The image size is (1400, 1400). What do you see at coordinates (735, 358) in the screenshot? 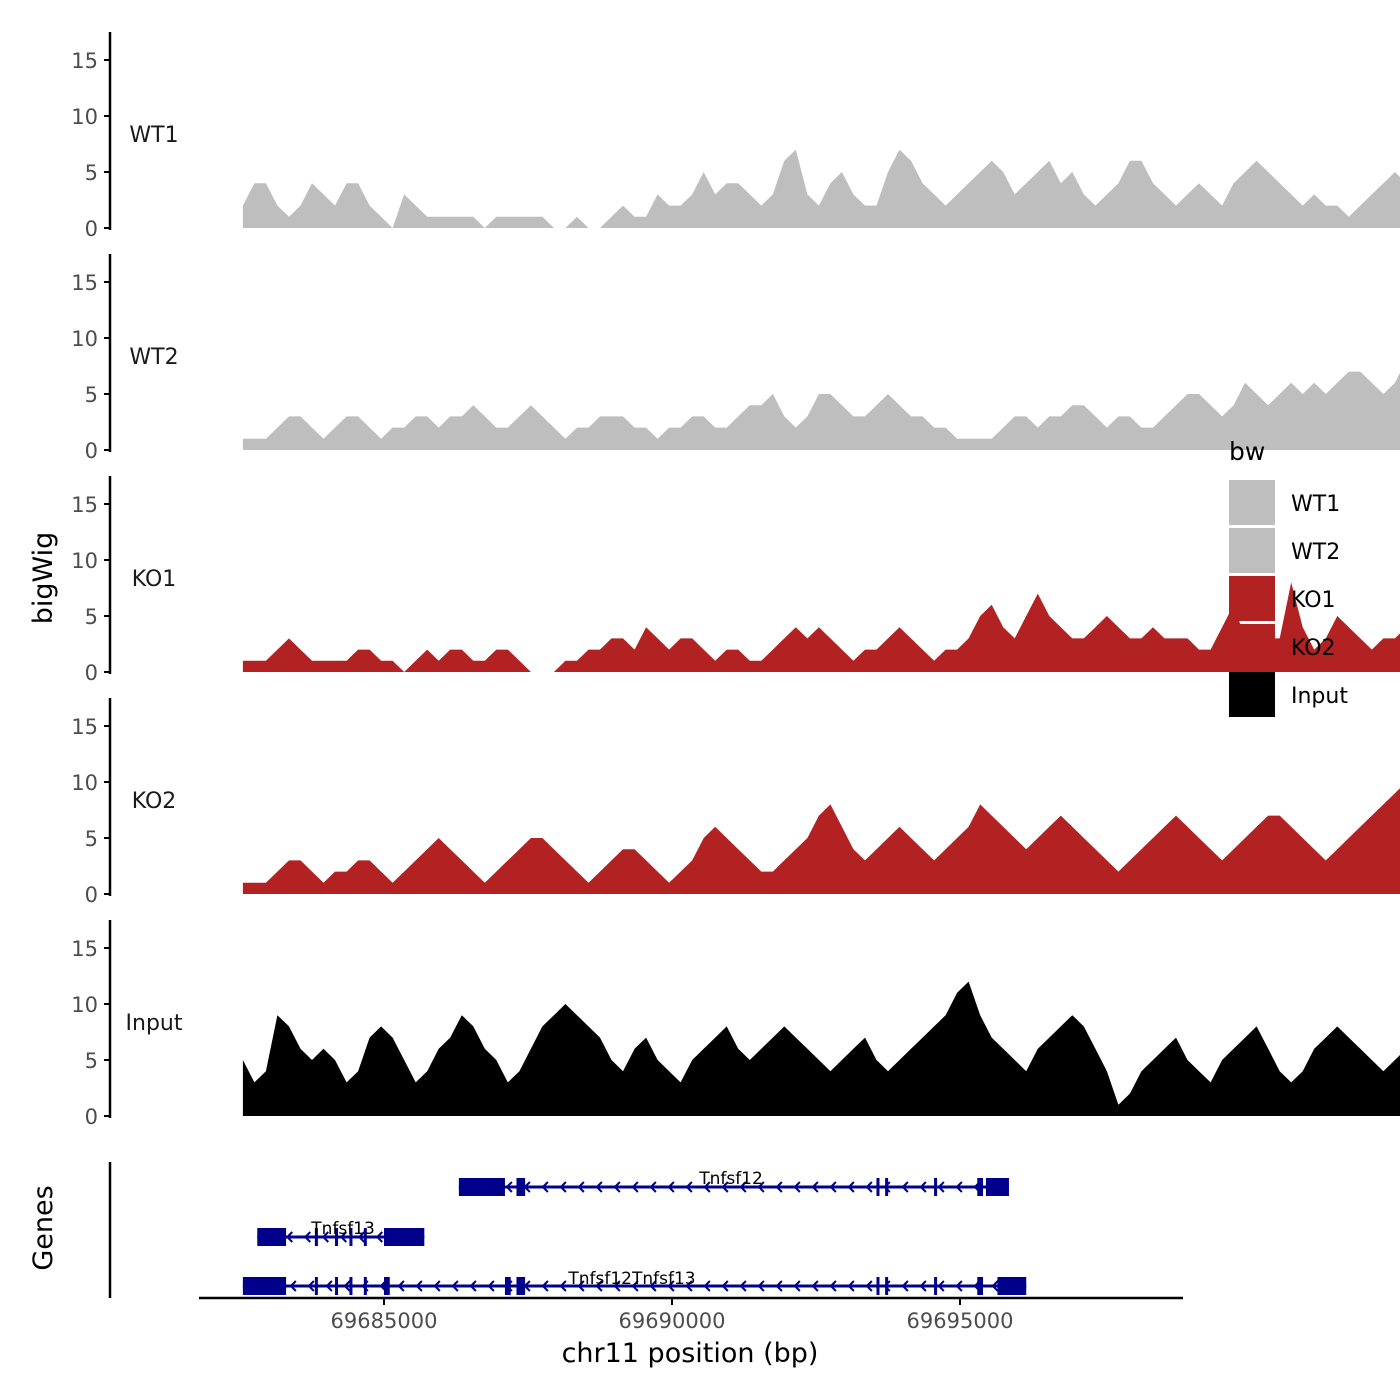
I see `track-panel-wt2: 0 5 10 15 WT2` at bounding box center [735, 358].